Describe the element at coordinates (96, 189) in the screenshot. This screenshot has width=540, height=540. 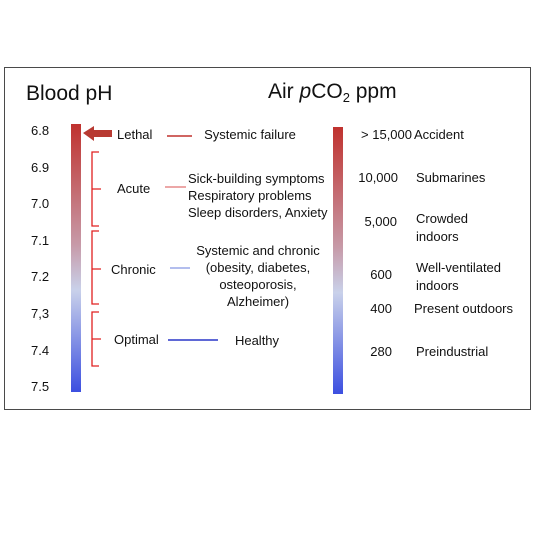
I see `bracket-acute` at that location.